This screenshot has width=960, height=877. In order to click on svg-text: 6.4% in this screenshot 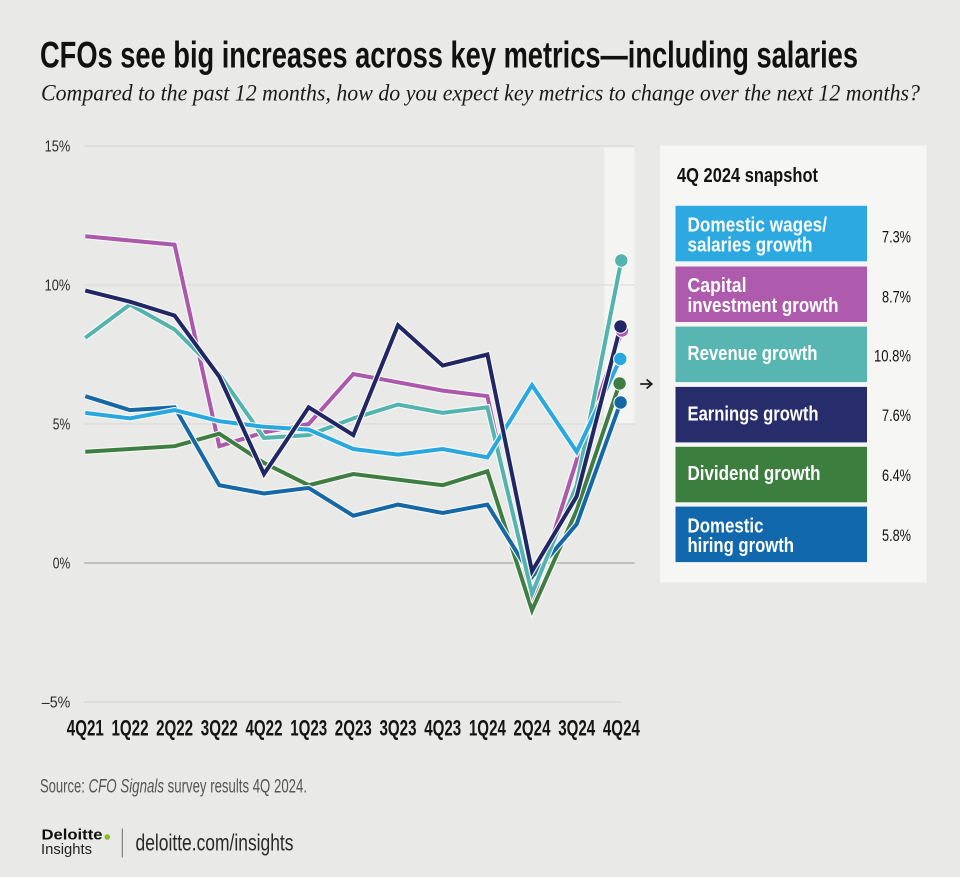, I will do `click(896, 476)`.